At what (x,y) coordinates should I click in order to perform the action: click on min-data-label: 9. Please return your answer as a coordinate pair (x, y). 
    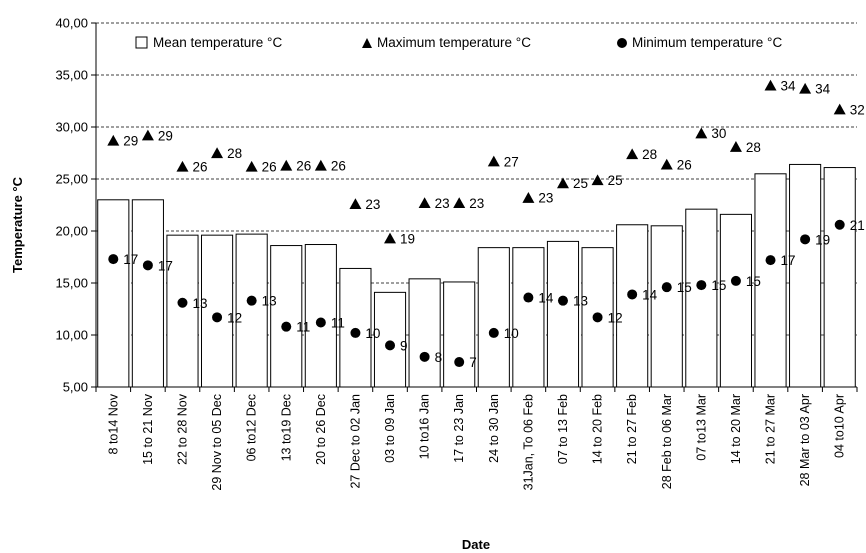
    Looking at the image, I should click on (404, 345).